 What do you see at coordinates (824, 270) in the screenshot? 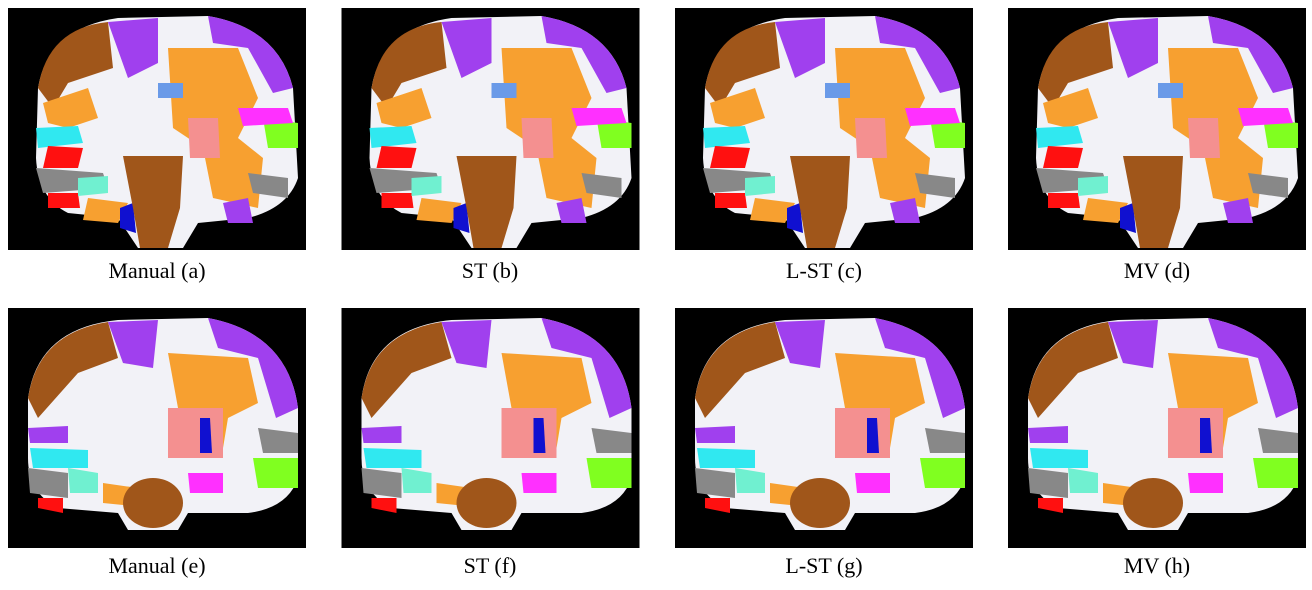
I see `caption: L-ST (c)` at bounding box center [824, 270].